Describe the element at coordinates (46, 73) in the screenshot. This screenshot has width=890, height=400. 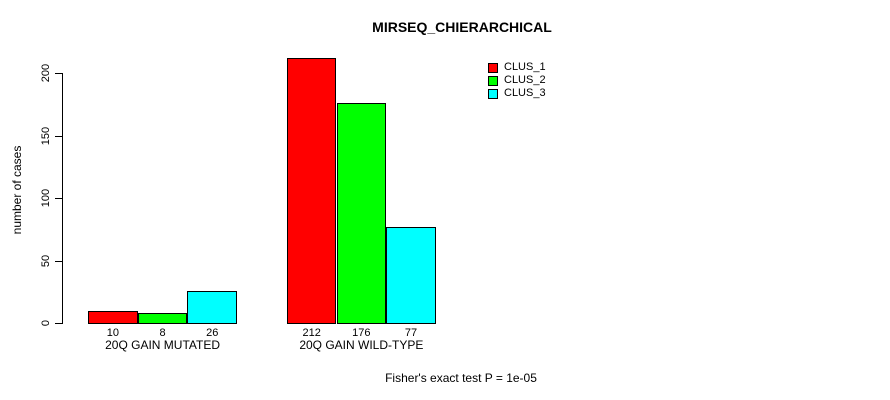
I see `y-tick-label: 200` at that location.